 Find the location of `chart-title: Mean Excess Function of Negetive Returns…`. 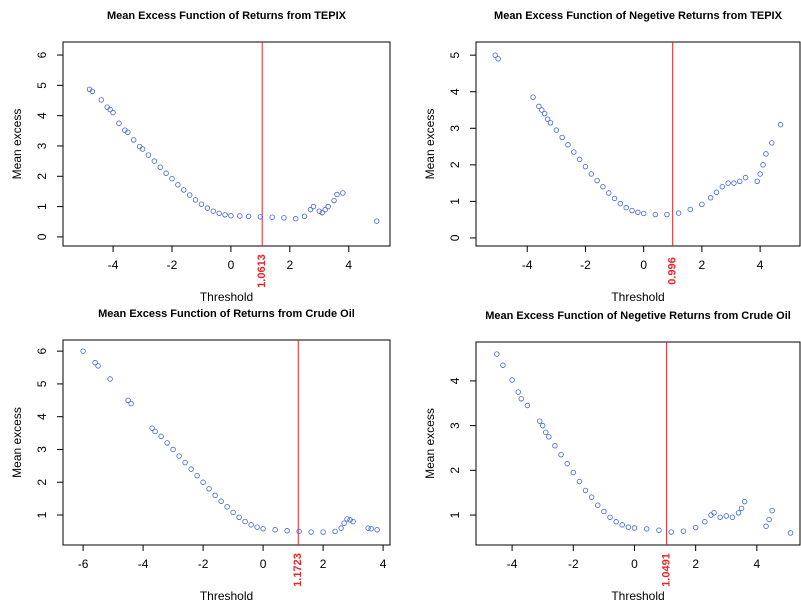

chart-title: Mean Excess Function of Negetive Returns… is located at coordinates (638, 16).